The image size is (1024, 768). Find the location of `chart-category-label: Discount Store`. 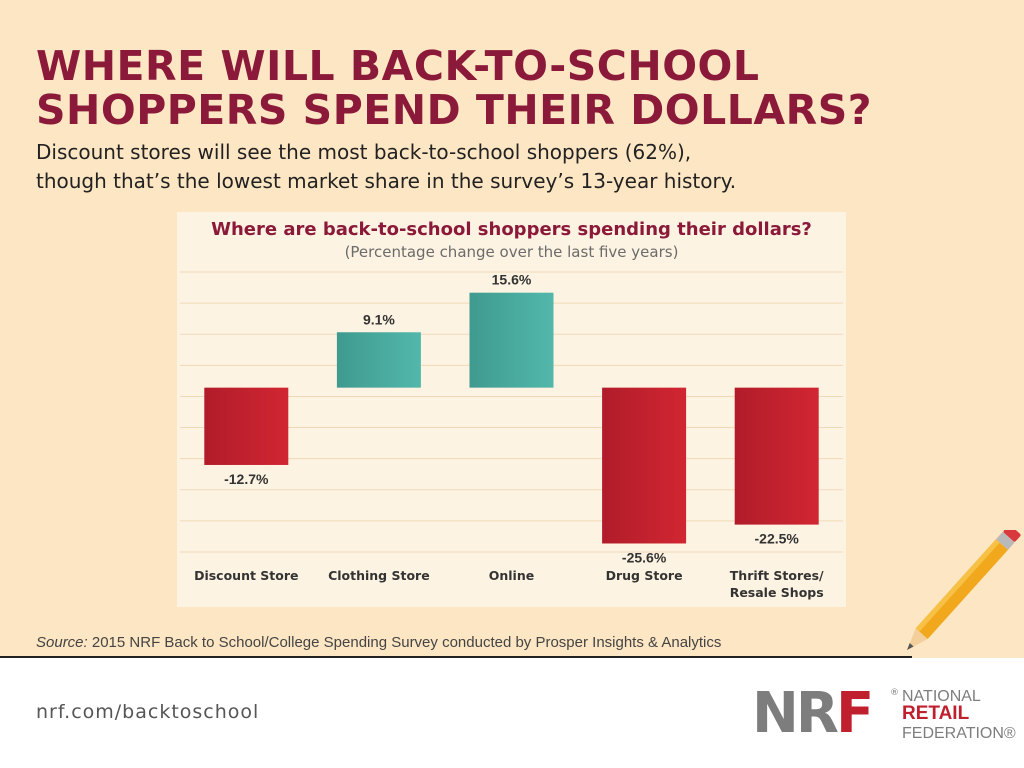

chart-category-label: Discount Store is located at coordinates (246, 575).